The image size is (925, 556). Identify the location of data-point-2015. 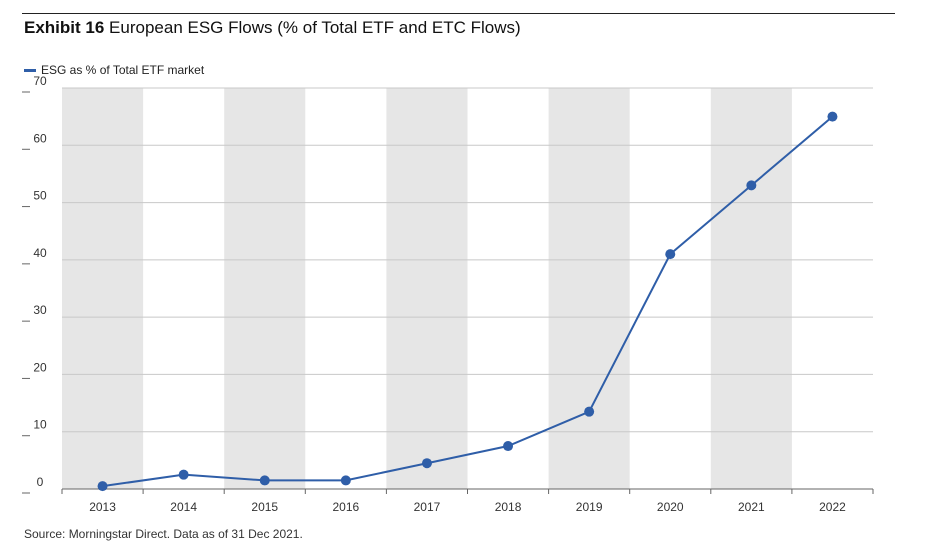
(264, 480).